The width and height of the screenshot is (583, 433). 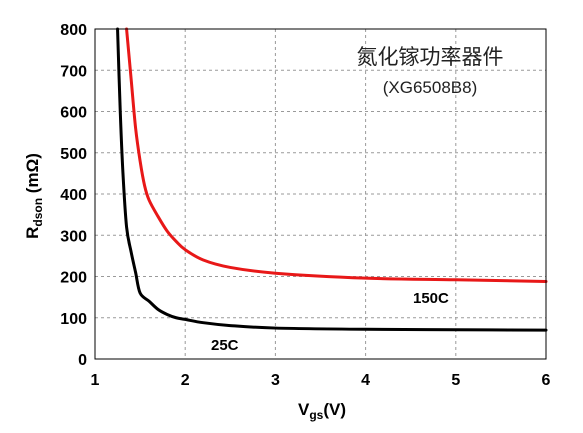 I want to click on y-tick-label: 0, so click(x=82, y=360).